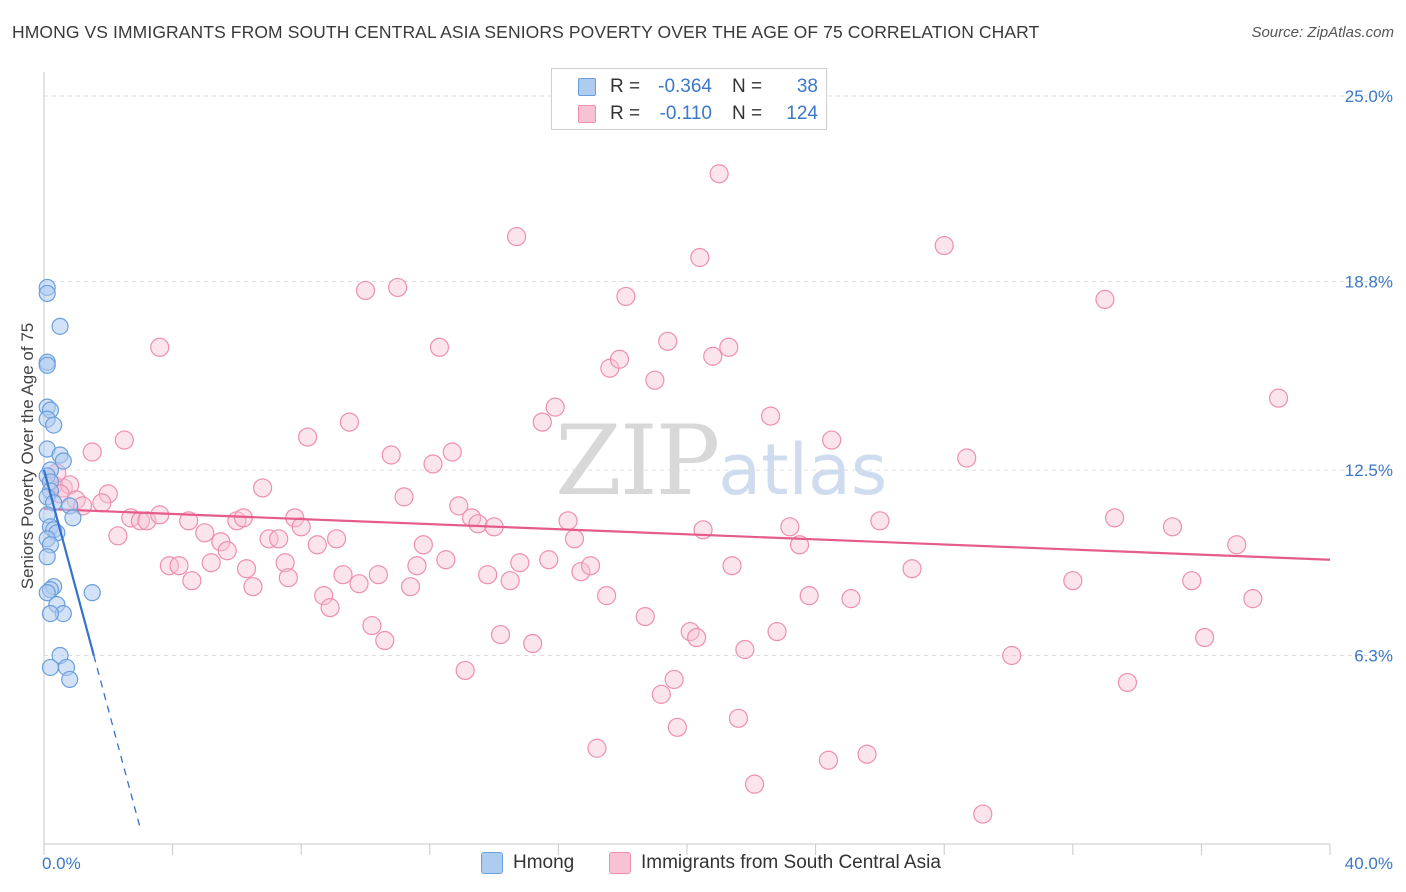  Describe the element at coordinates (685, 86) in the screenshot. I see `legend-r-value: -0.364` at that location.